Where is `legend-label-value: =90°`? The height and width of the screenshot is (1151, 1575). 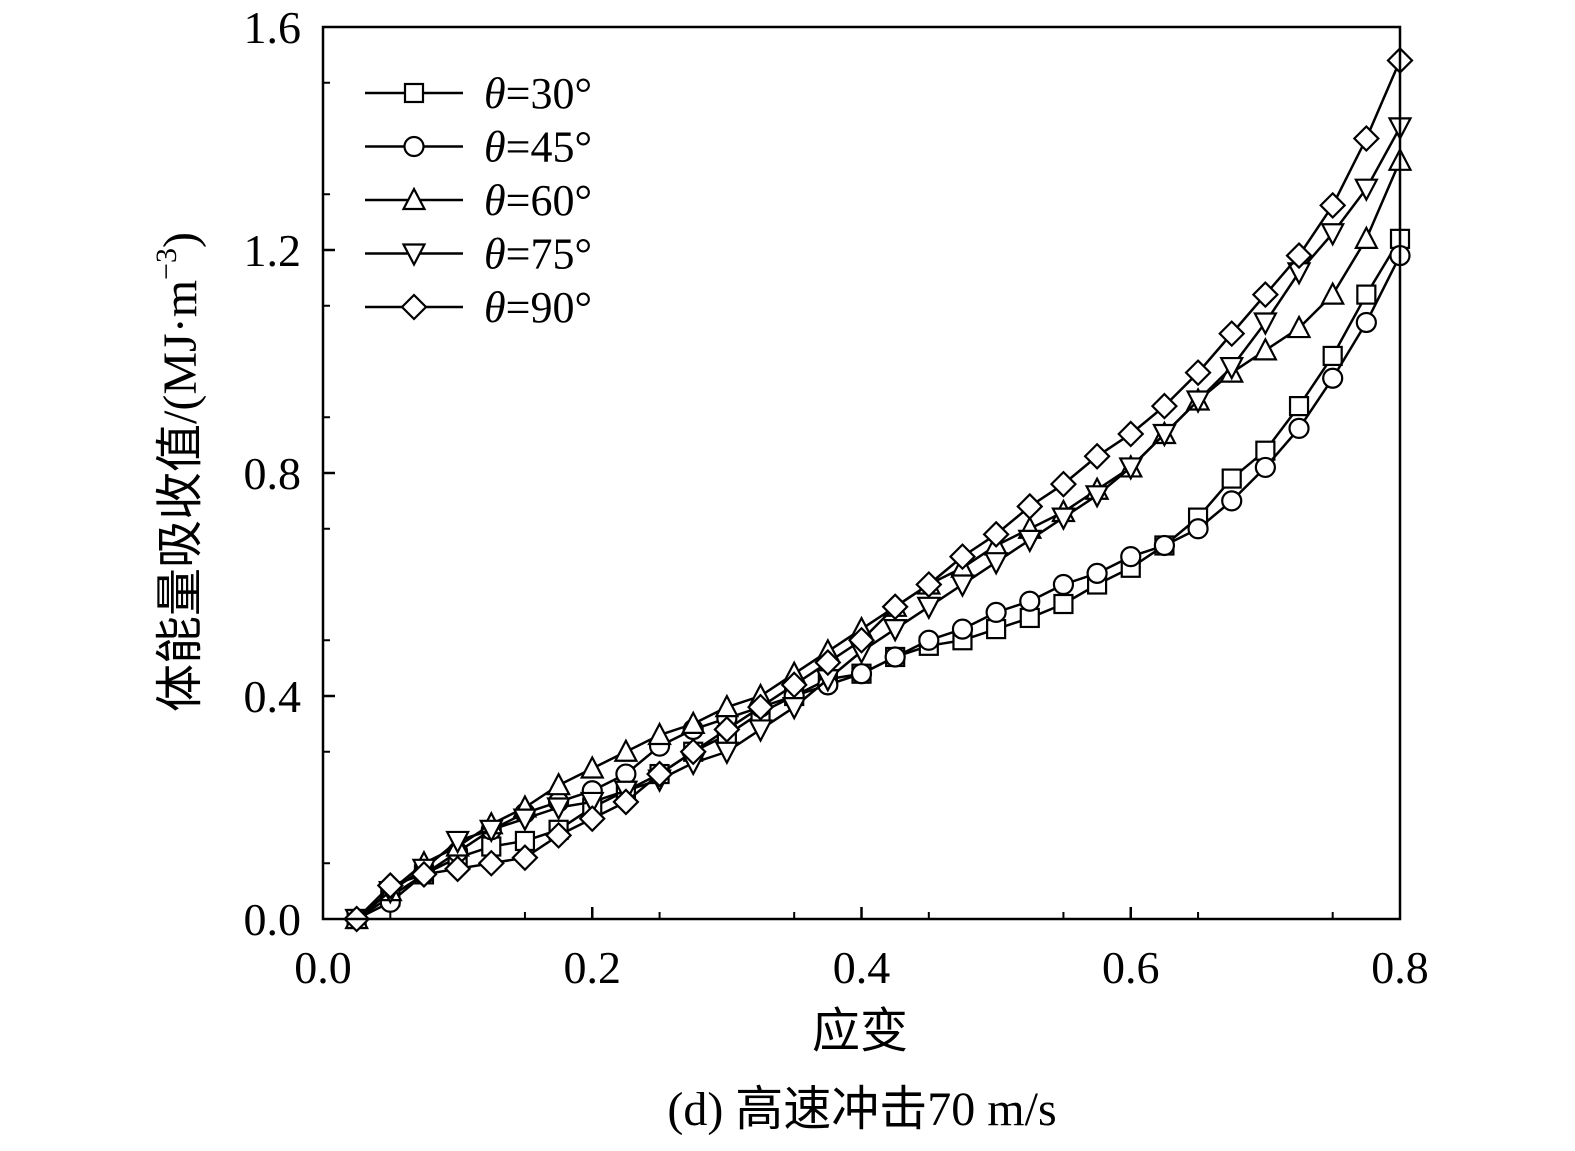
legend-label-value: =90° is located at coordinates (549, 307).